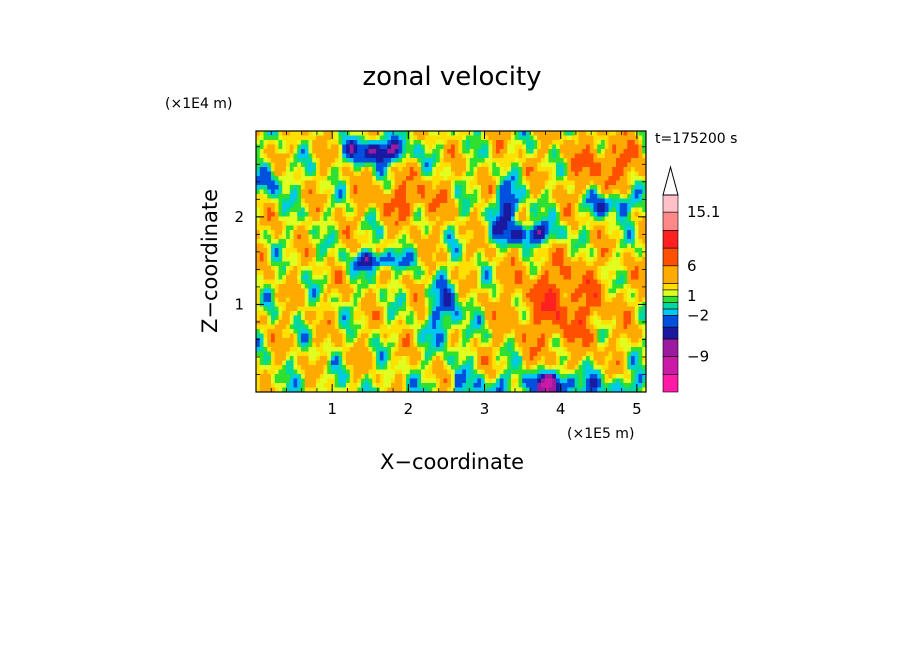  I want to click on chart-title: zonal velocity, so click(451, 77).